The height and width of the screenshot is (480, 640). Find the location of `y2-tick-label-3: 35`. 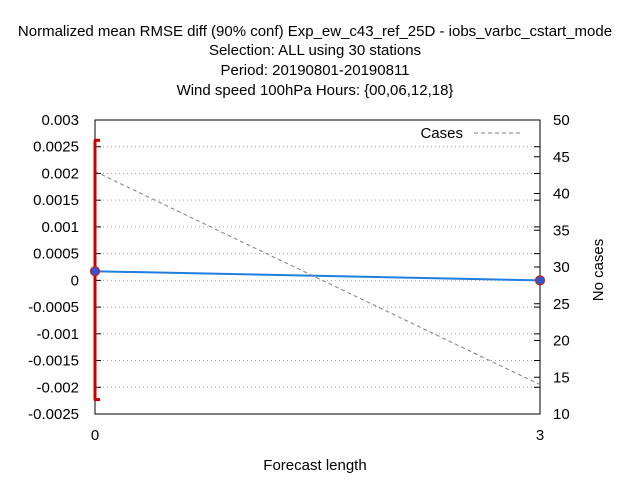

y2-tick-label-3: 35 is located at coordinates (561, 230).